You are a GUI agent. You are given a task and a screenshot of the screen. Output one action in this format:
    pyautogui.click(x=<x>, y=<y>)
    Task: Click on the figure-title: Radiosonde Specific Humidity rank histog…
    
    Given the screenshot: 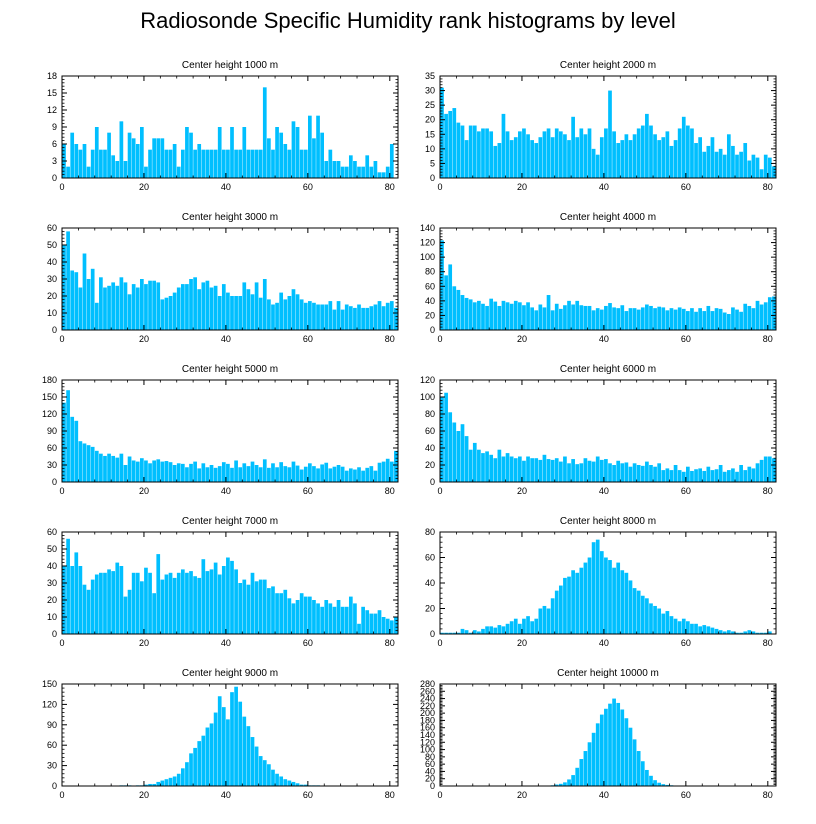 What is the action you would take?
    pyautogui.click(x=408, y=20)
    